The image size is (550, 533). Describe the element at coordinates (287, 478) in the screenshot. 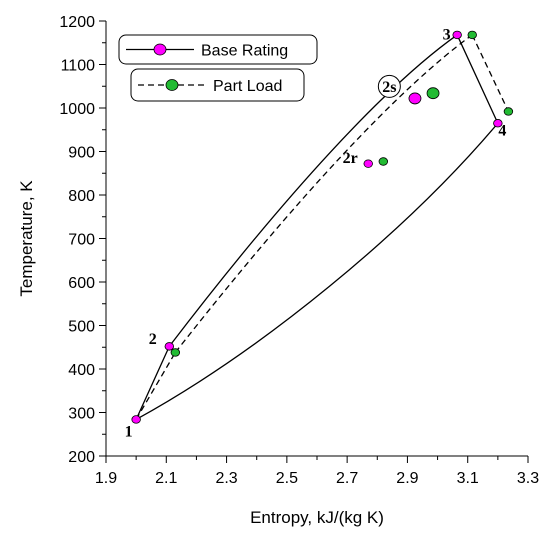

I see `x-tick-label: 2.5` at that location.